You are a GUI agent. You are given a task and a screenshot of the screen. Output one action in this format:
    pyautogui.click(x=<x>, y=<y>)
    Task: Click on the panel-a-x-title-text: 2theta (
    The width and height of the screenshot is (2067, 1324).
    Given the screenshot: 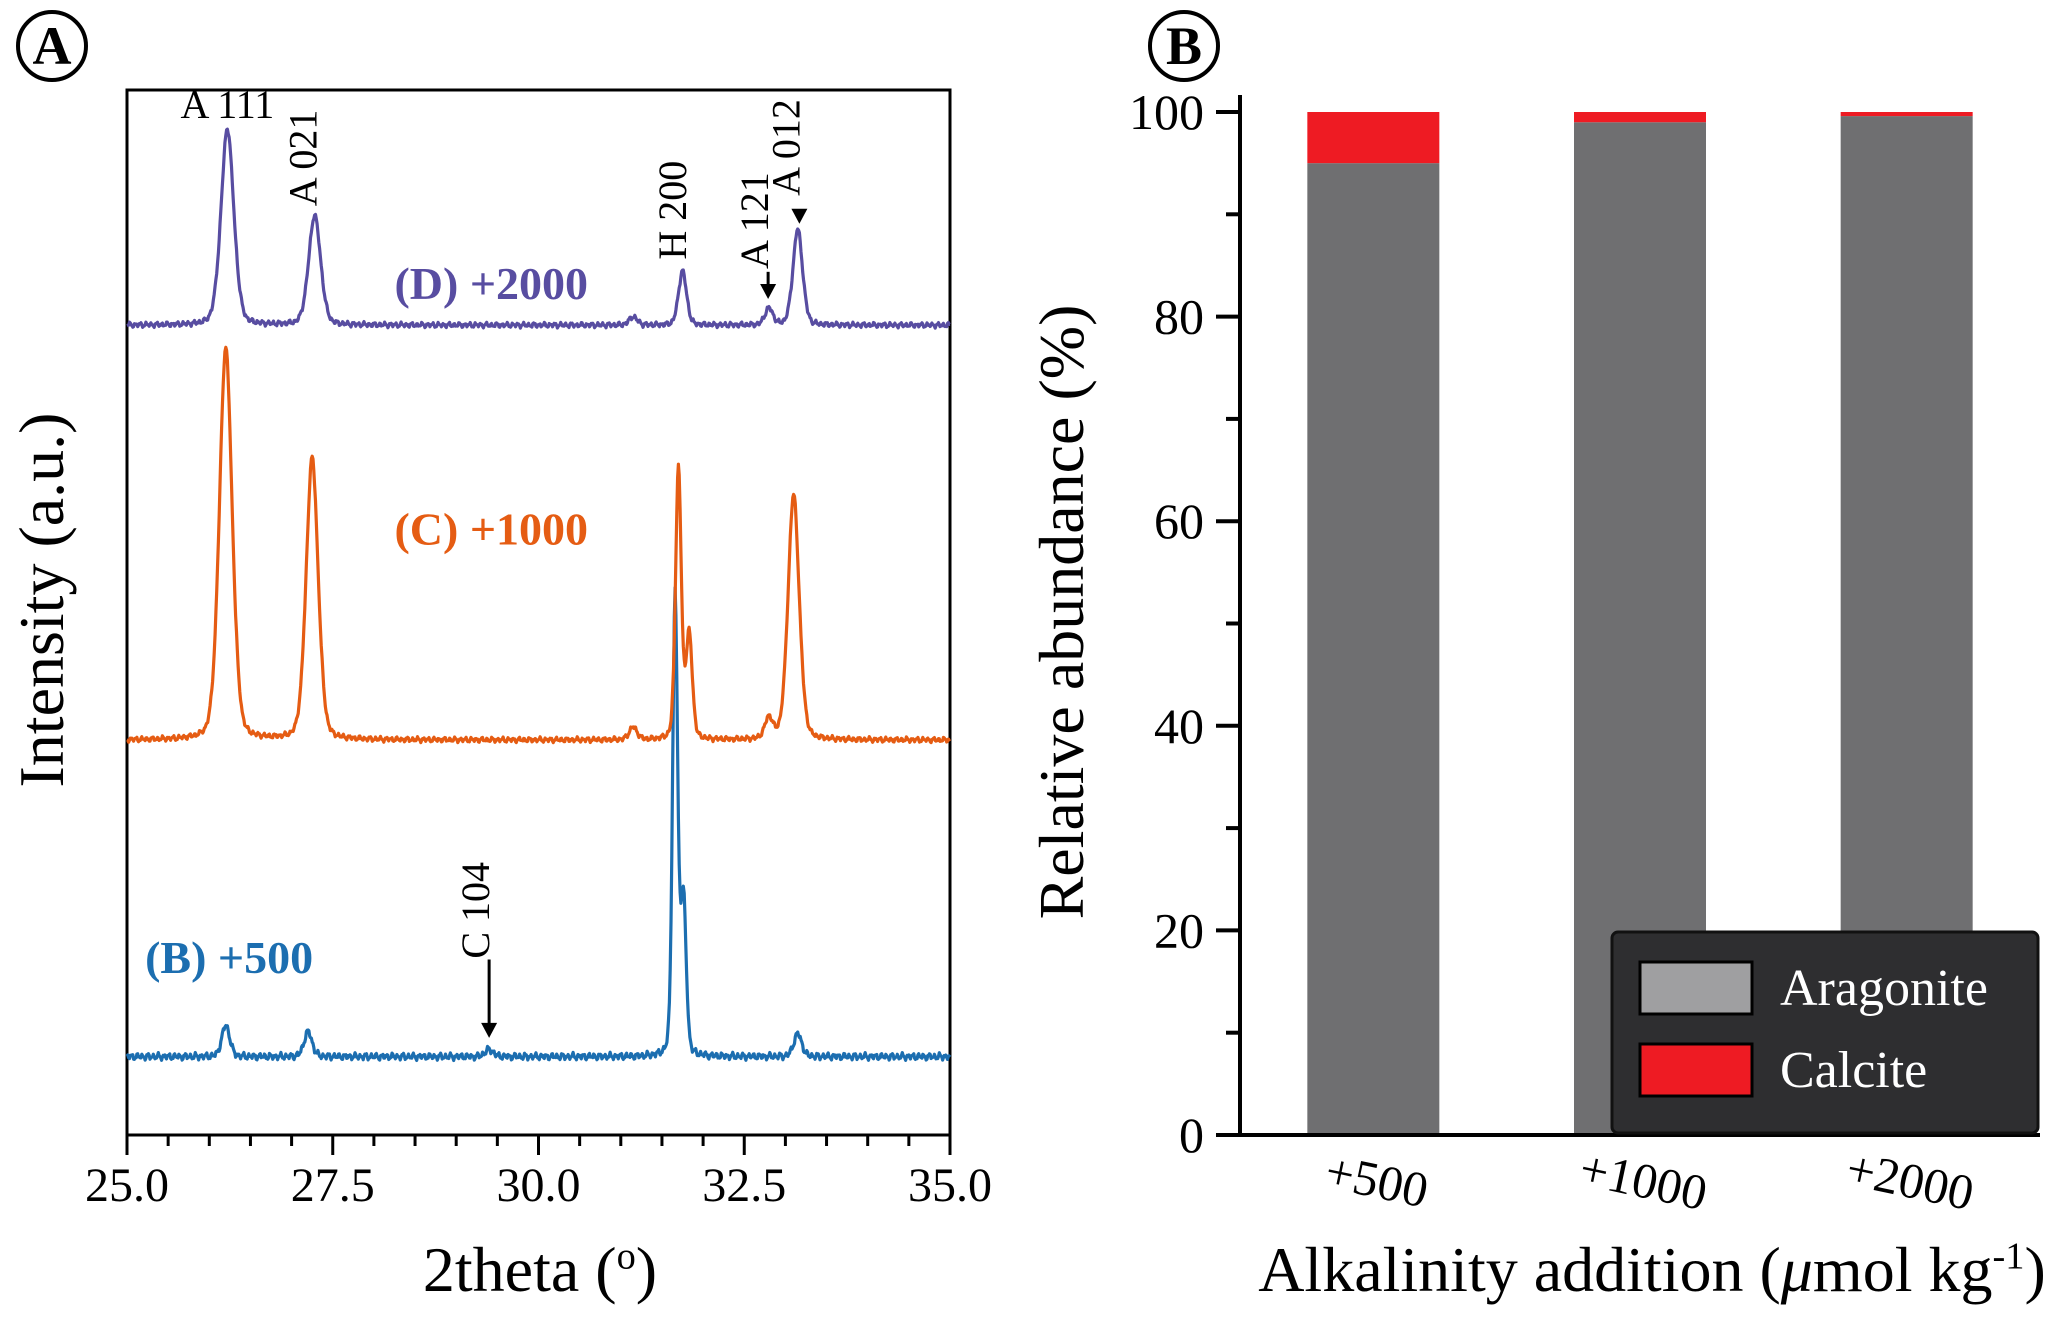 What is the action you would take?
    pyautogui.click(x=519, y=1269)
    